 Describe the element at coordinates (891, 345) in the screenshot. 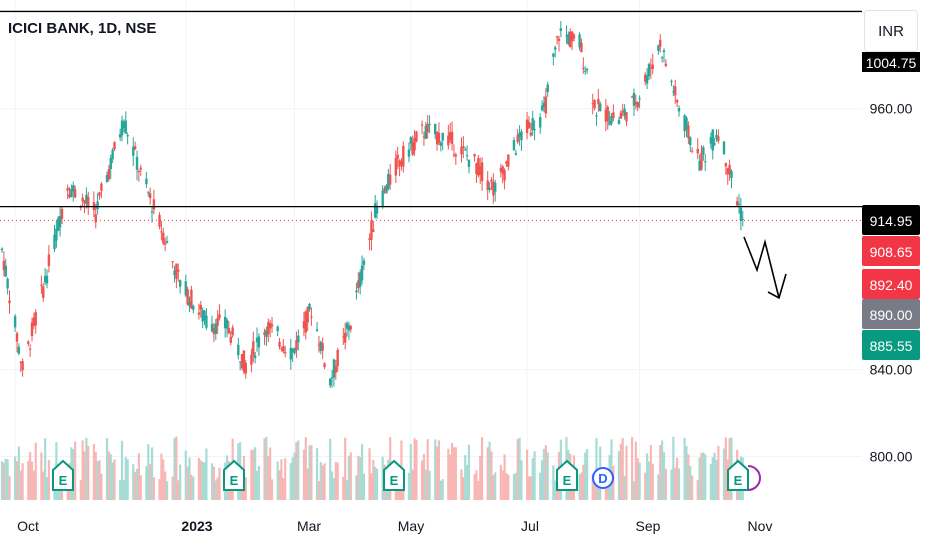

I see `open-price-badge: 885.55` at that location.